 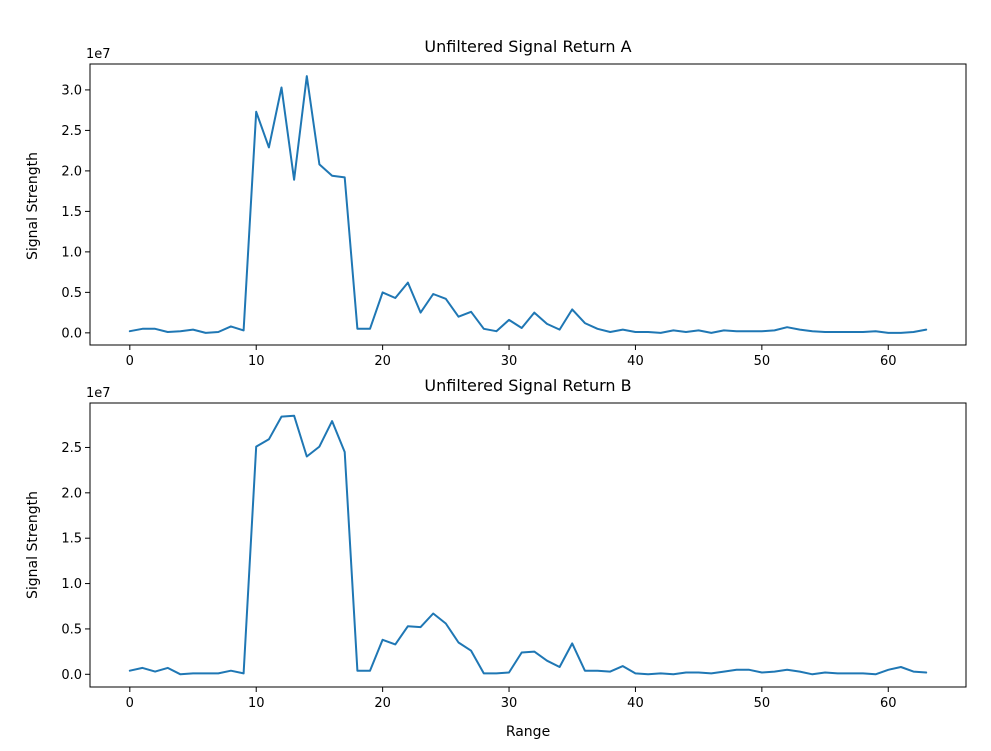 I want to click on subplot-a-x-tick-label: 0, so click(x=130, y=361).